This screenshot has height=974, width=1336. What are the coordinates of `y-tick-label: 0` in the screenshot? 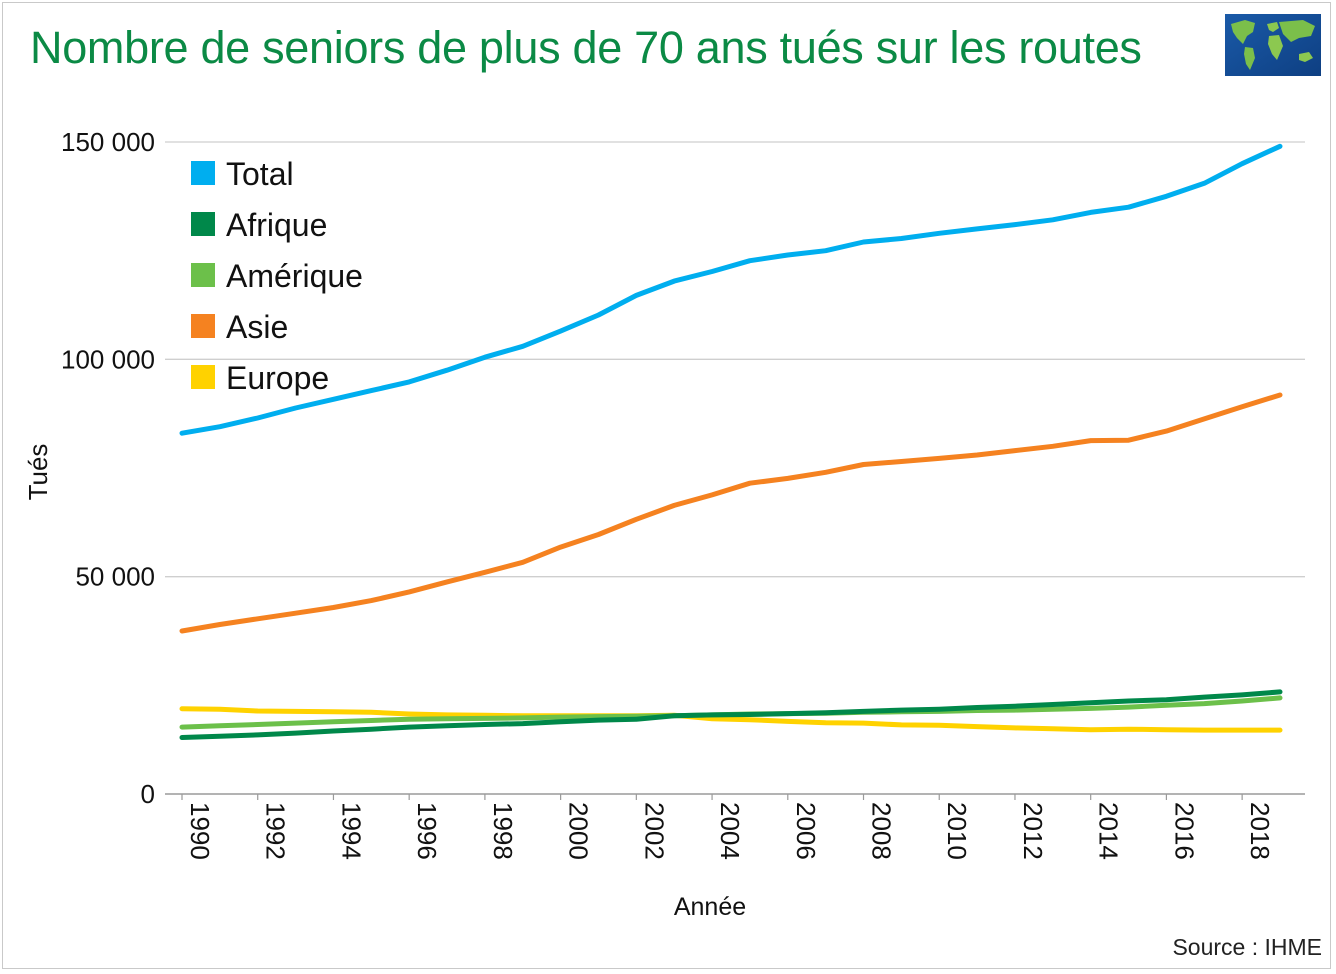 It's located at (148, 794).